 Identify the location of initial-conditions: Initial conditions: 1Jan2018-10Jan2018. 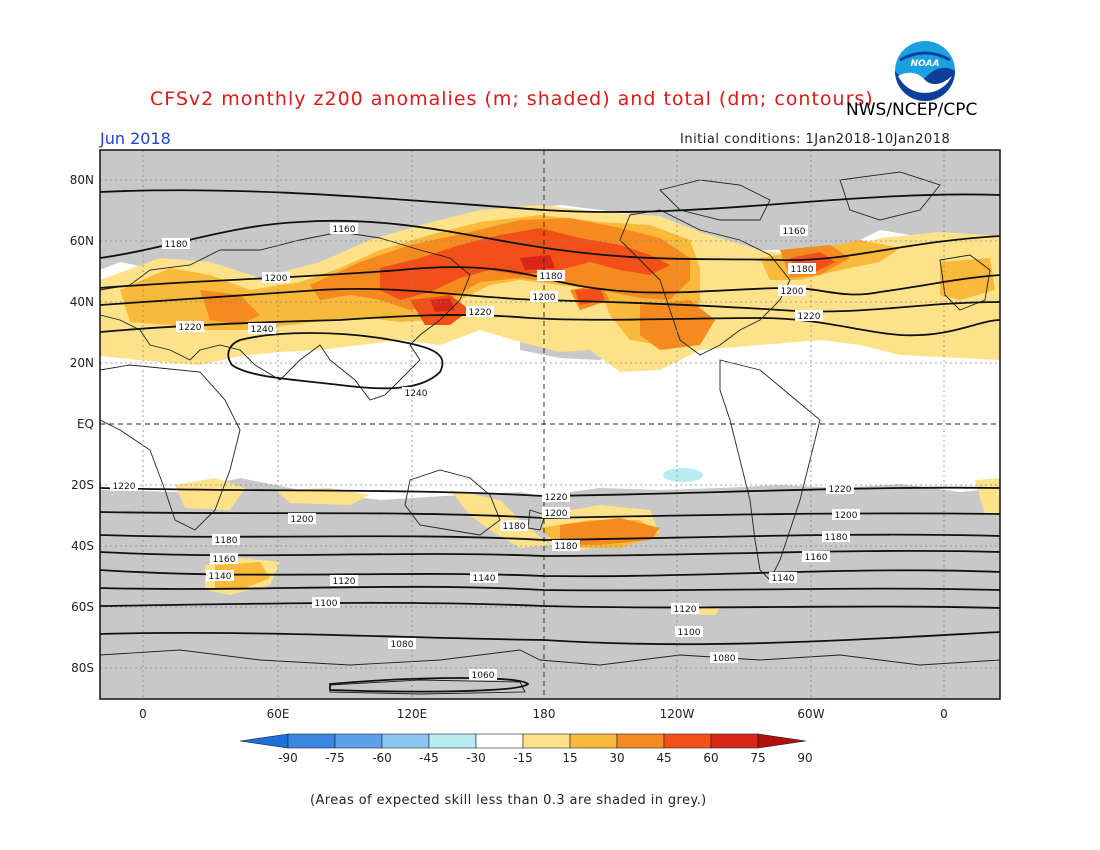
(815, 139).